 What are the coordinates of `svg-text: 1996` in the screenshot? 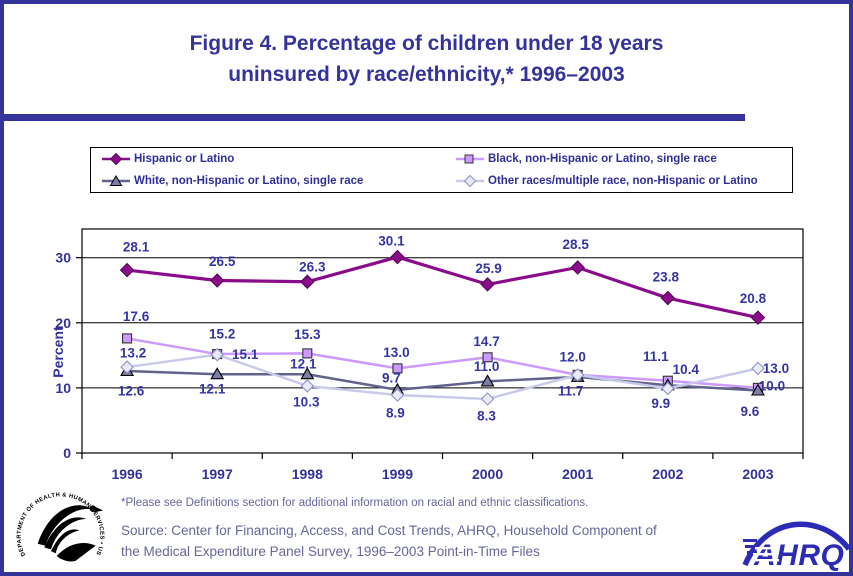 It's located at (126, 474).